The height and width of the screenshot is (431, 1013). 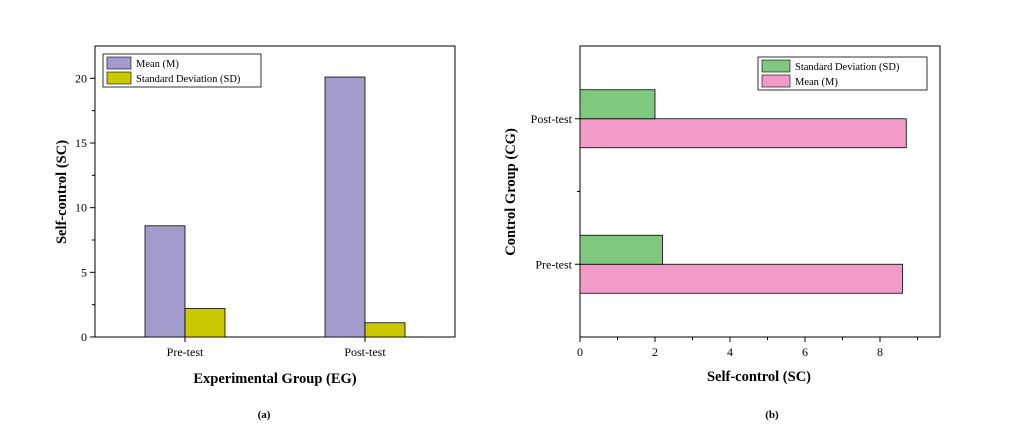 I want to click on chart-b-legend: Standard Deviation (SD) Mean (M), so click(x=842, y=73).